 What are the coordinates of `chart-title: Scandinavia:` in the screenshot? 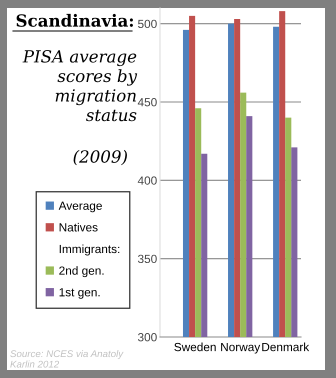 It's located at (74, 20).